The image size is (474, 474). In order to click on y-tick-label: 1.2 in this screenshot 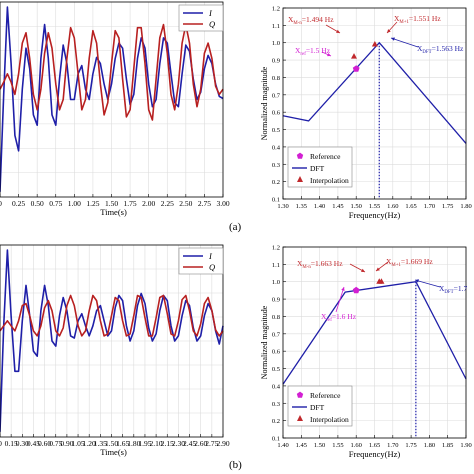, I will do `click(276, 9)`.